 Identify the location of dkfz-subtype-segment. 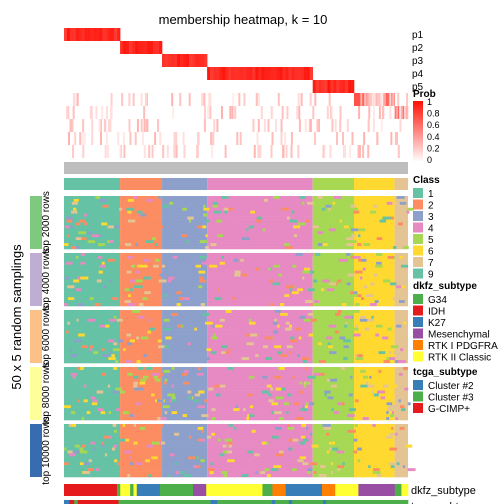
(398, 490).